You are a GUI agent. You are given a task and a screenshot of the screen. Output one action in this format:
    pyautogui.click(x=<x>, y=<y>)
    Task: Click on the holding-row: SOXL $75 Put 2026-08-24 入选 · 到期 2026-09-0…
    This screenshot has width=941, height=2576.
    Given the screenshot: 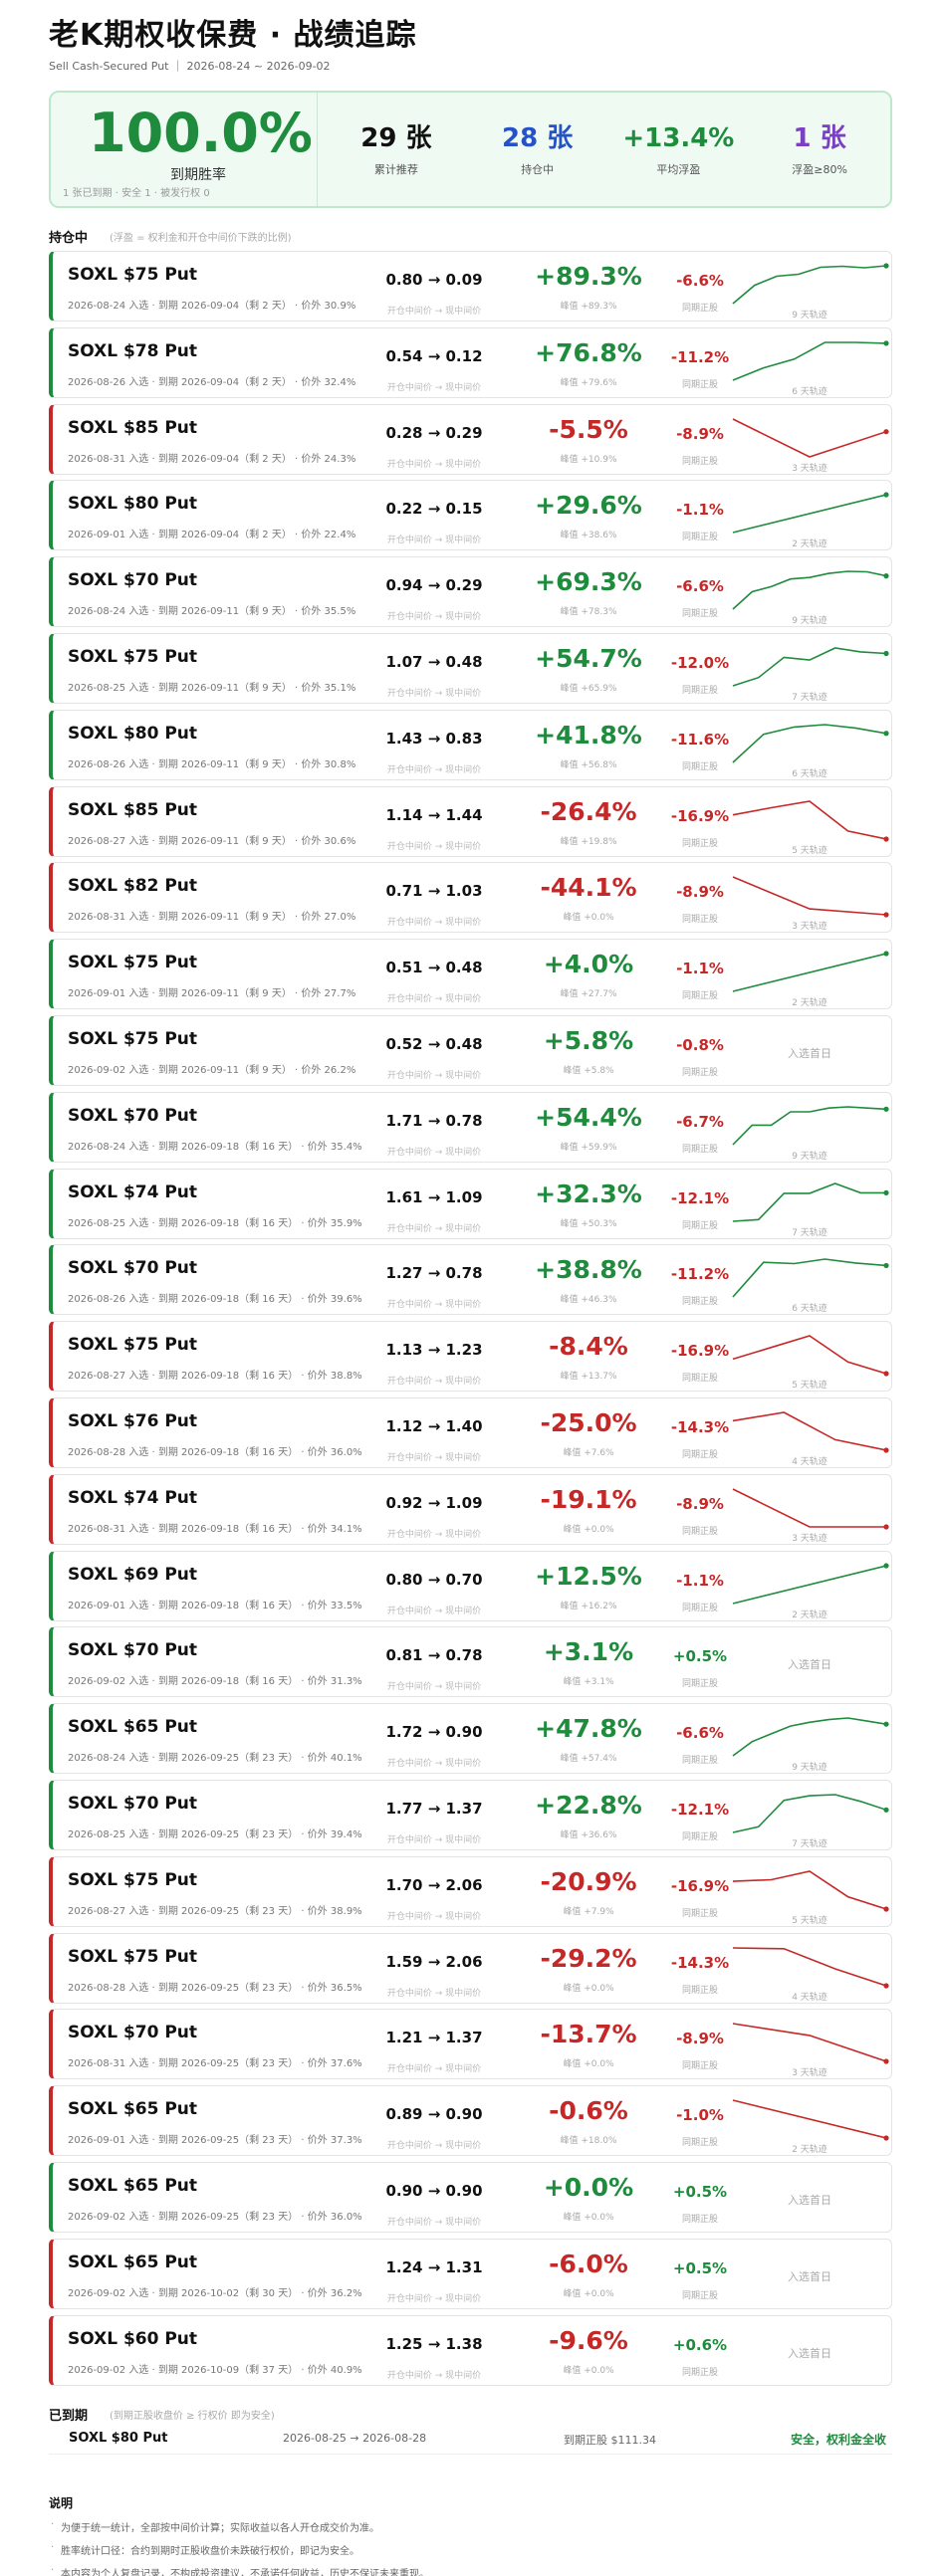 What is the action you would take?
    pyautogui.click(x=470, y=286)
    